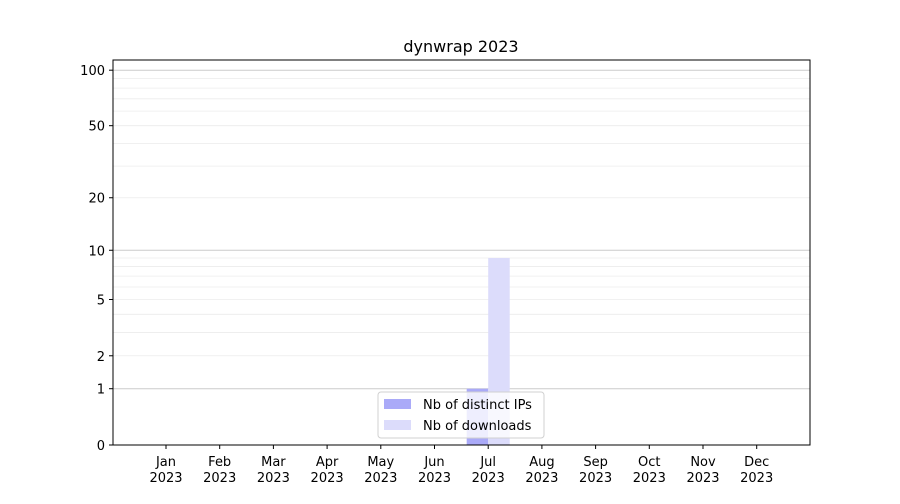 The height and width of the screenshot is (504, 900). I want to click on x-tick-label-line: Aug, so click(541, 462).